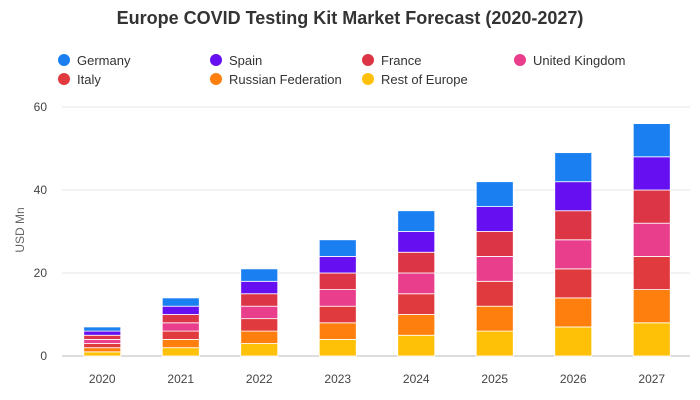  I want to click on x-tick-label: 2022, so click(259, 379).